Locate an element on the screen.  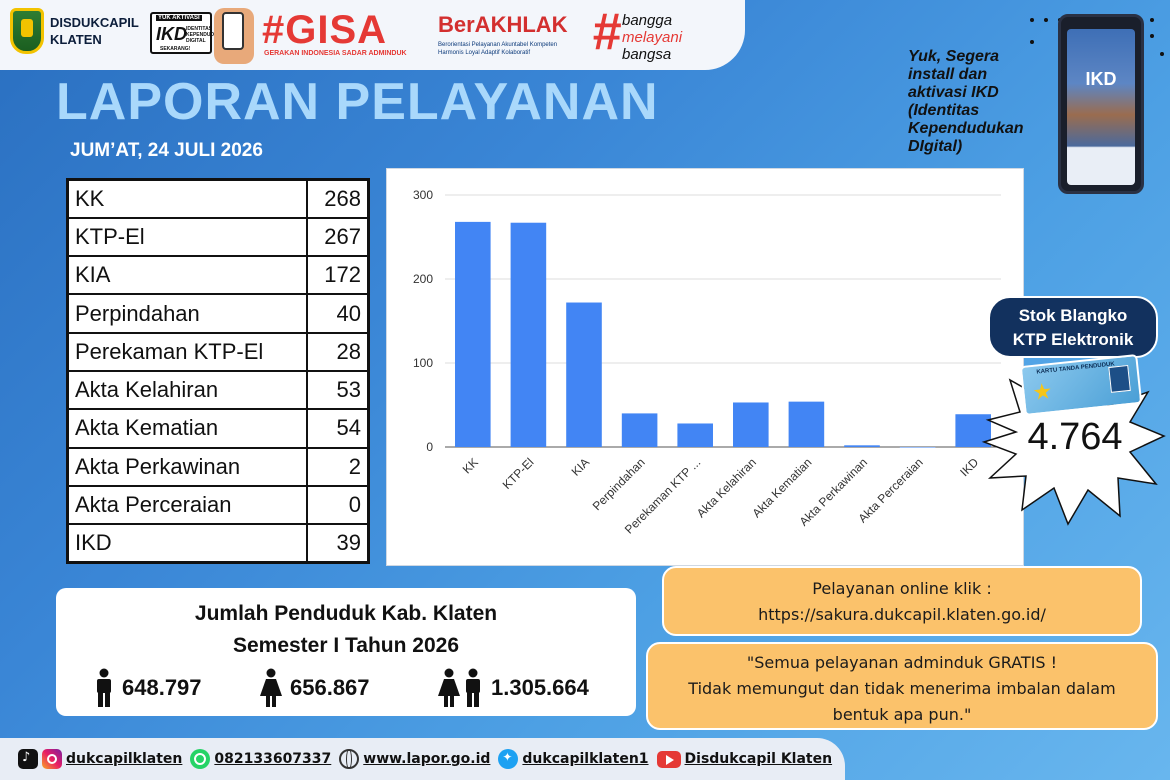
service-label: Perekaman KTP-El is located at coordinates (187, 351).